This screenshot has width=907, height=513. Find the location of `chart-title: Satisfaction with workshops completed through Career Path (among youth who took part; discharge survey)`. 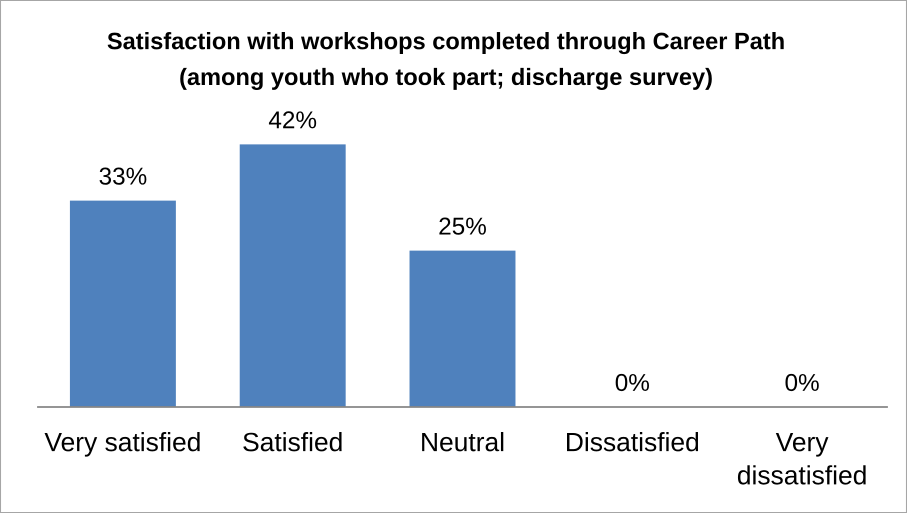

chart-title: Satisfaction with workshops completed through Career Path (among youth who took part; discharge survey) is located at coordinates (446, 61).